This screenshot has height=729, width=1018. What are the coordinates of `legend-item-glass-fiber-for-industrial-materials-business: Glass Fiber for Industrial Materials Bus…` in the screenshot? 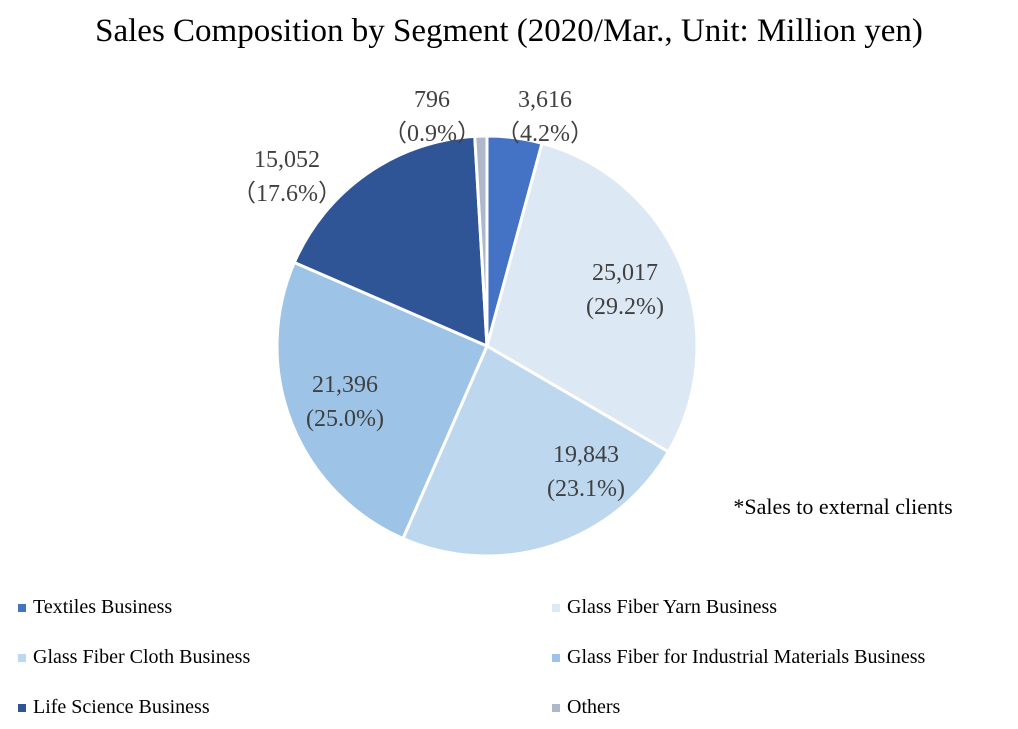 It's located at (738, 657).